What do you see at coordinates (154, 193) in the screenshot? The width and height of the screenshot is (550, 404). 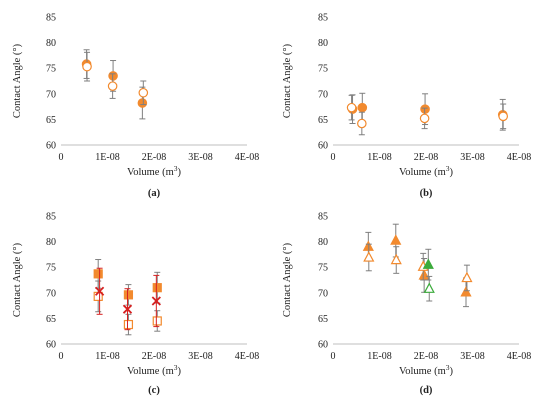 I see `panel-label: (a)` at bounding box center [154, 193].